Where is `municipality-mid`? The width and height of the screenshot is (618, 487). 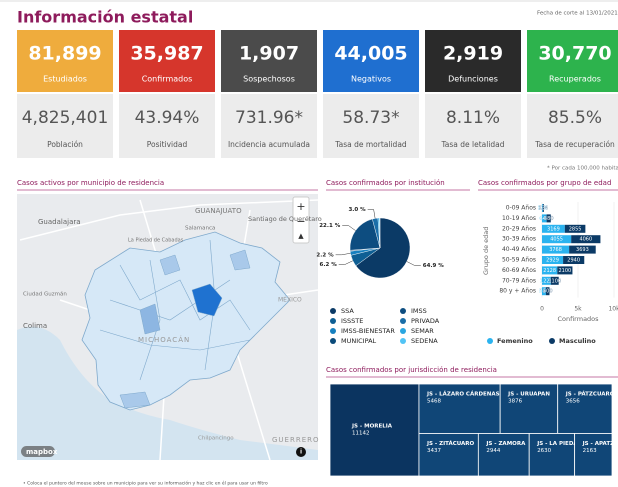 municipality-mid is located at coordinates (150, 319).